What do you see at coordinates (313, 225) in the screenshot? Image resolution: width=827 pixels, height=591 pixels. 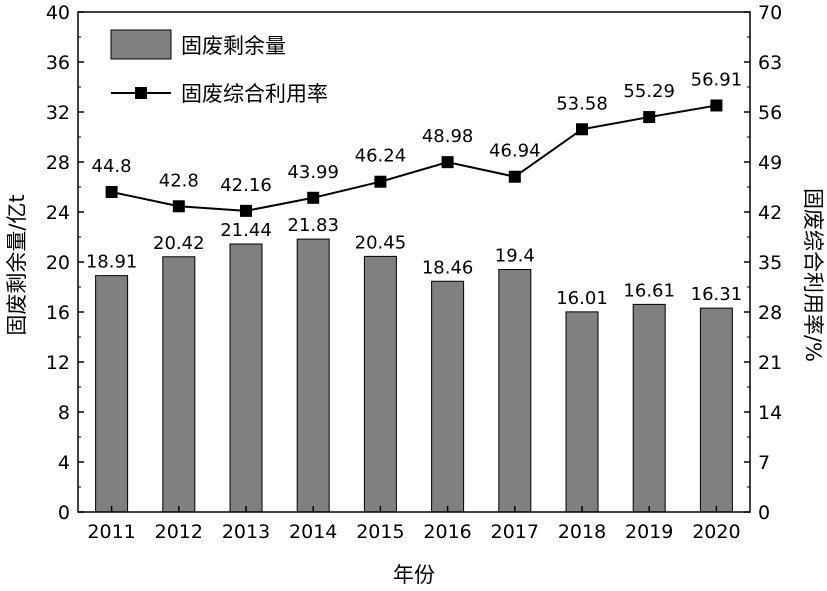 I see `bar-label-2014: 21.83` at bounding box center [313, 225].